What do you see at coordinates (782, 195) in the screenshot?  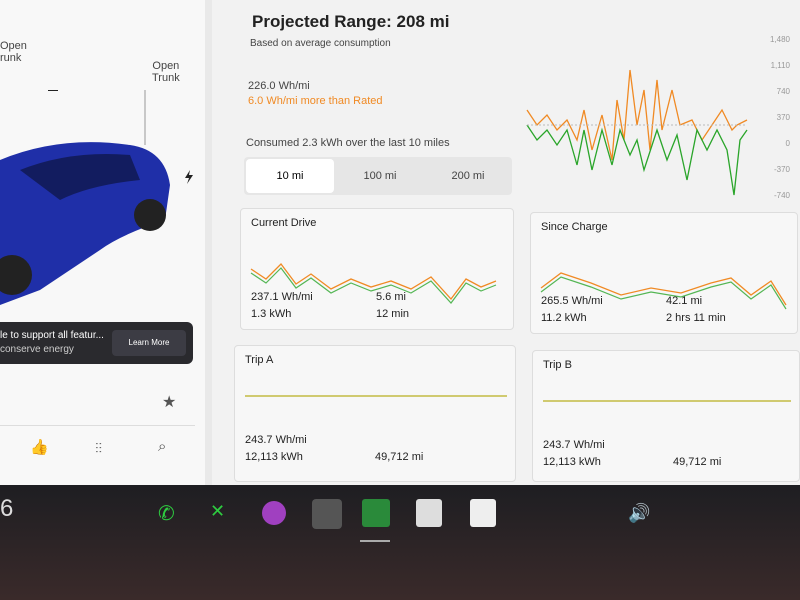 I see `axis-label: -740` at bounding box center [782, 195].